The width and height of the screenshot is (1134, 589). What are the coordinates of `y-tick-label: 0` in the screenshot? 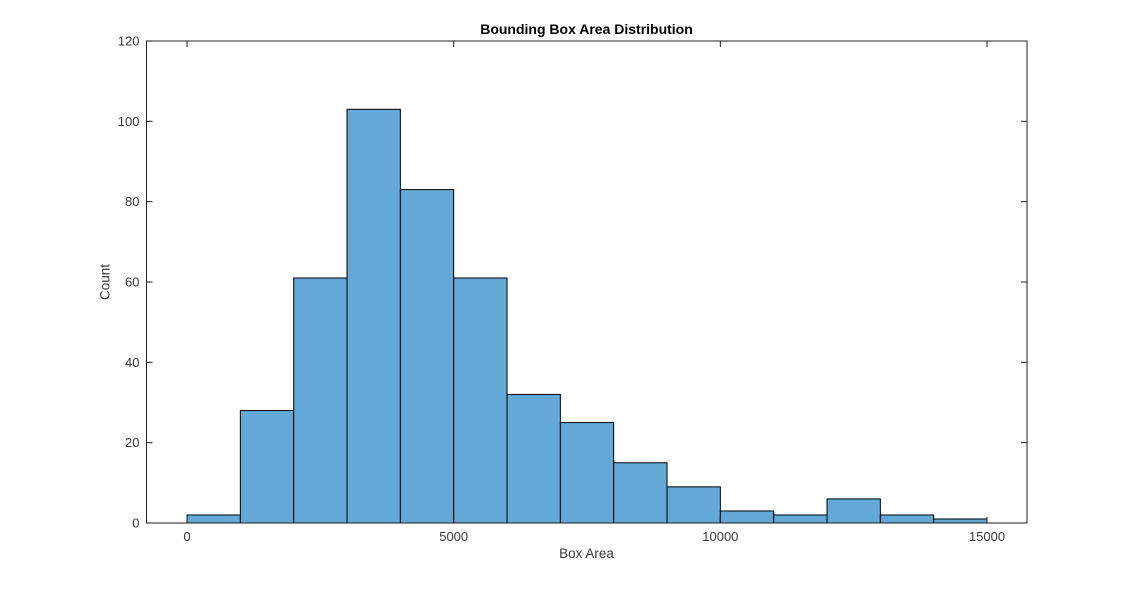 It's located at (135, 523).